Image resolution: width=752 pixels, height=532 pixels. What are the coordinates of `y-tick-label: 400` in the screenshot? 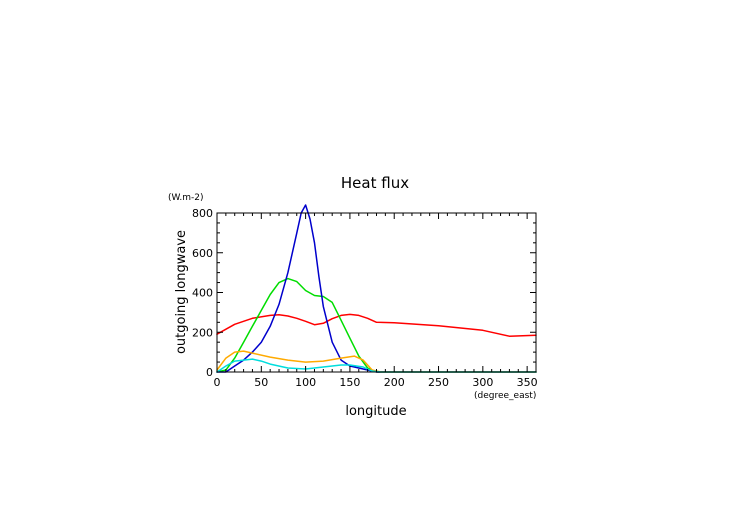 It's located at (202, 293).